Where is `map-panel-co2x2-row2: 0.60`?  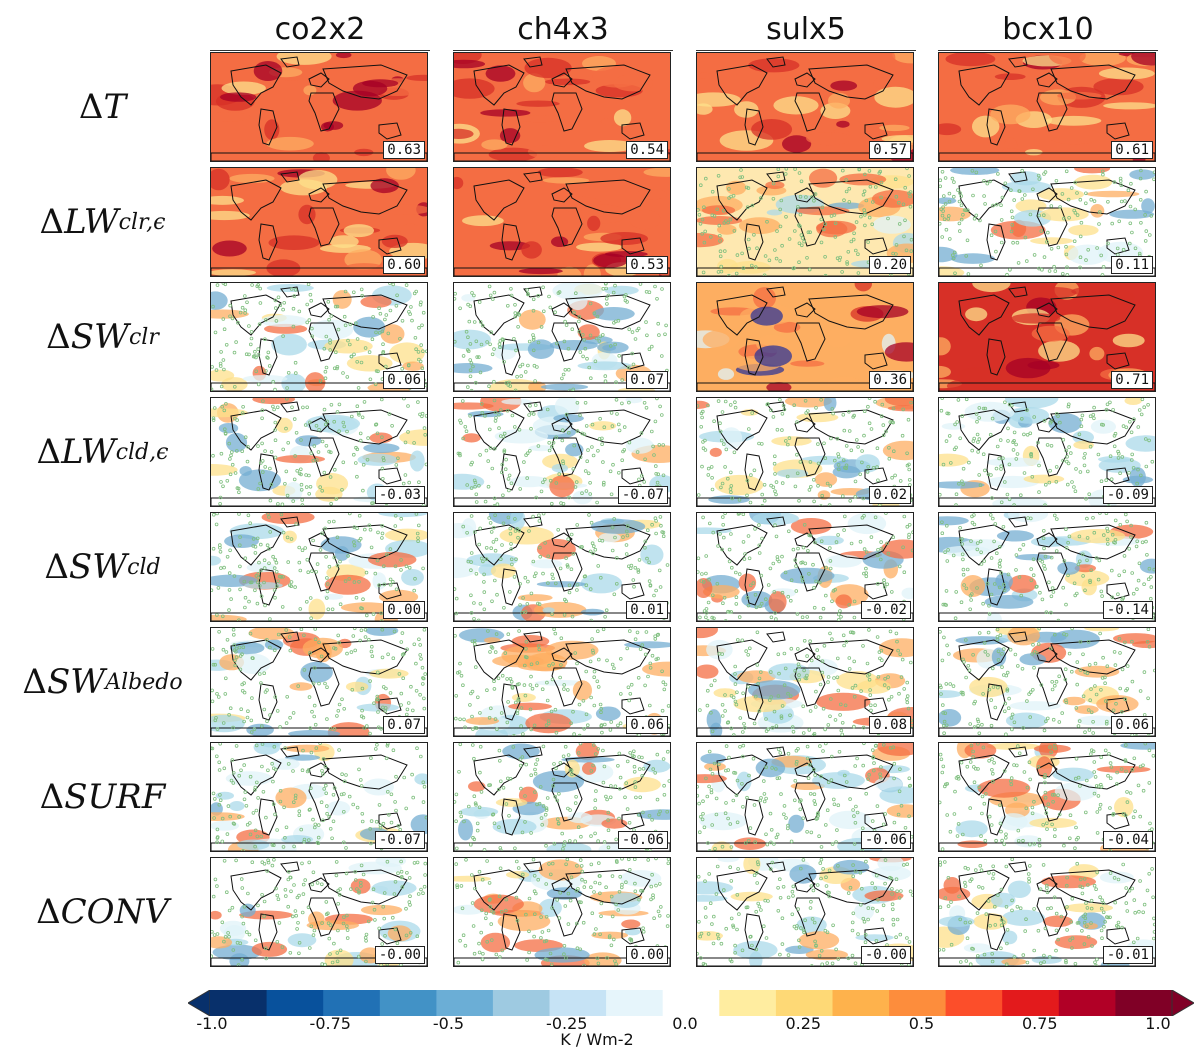
map-panel-co2x2-row2: 0.60 is located at coordinates (319, 222).